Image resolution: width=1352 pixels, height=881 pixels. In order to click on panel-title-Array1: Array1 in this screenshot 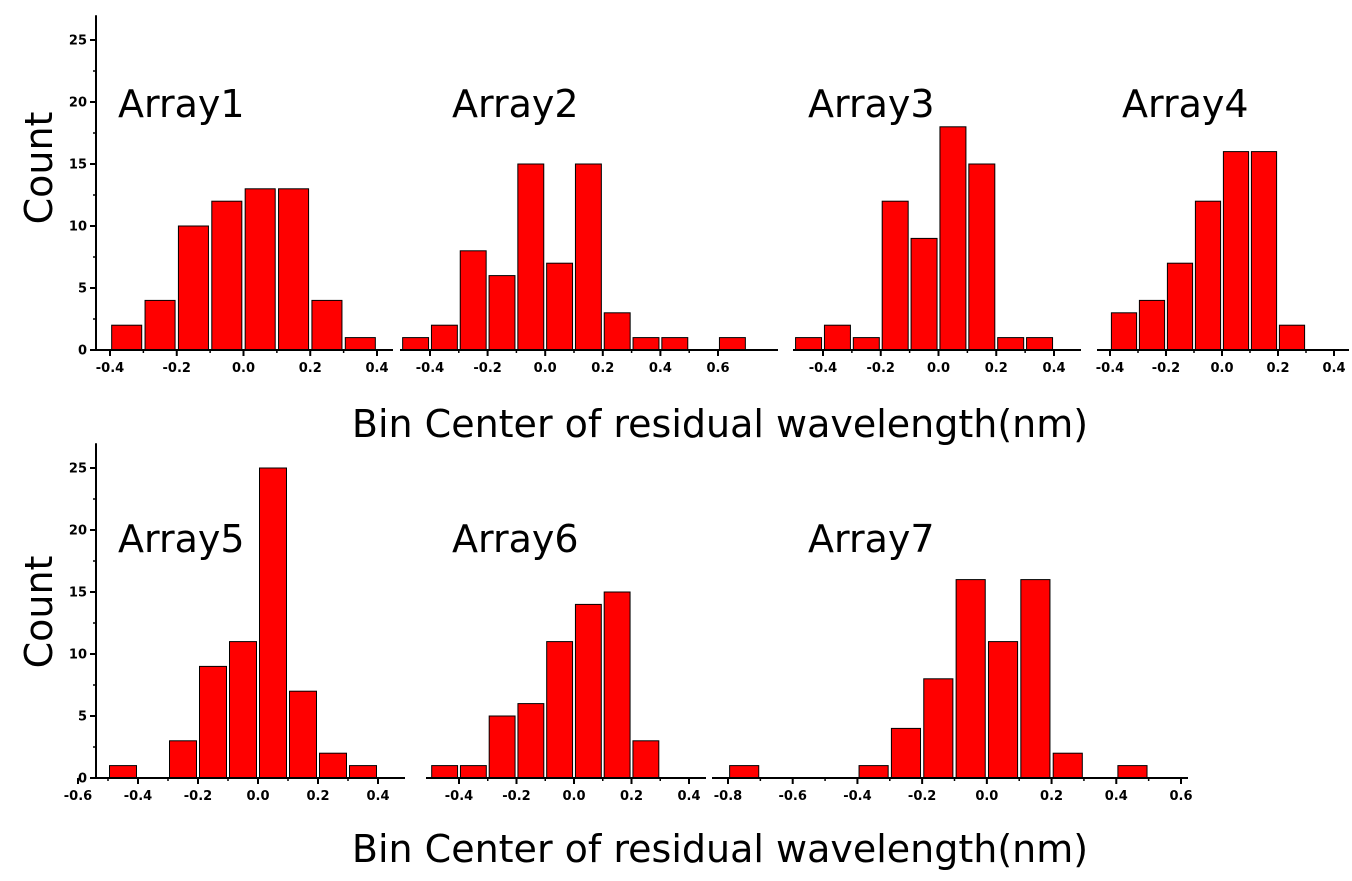, I will do `click(181, 104)`.